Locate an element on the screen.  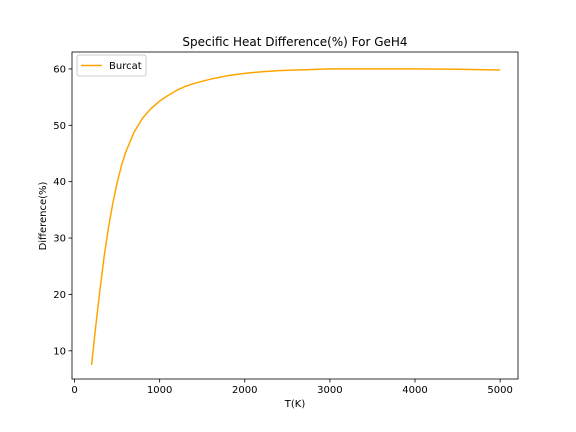
y-tick-label: 60 is located at coordinates (59, 69).